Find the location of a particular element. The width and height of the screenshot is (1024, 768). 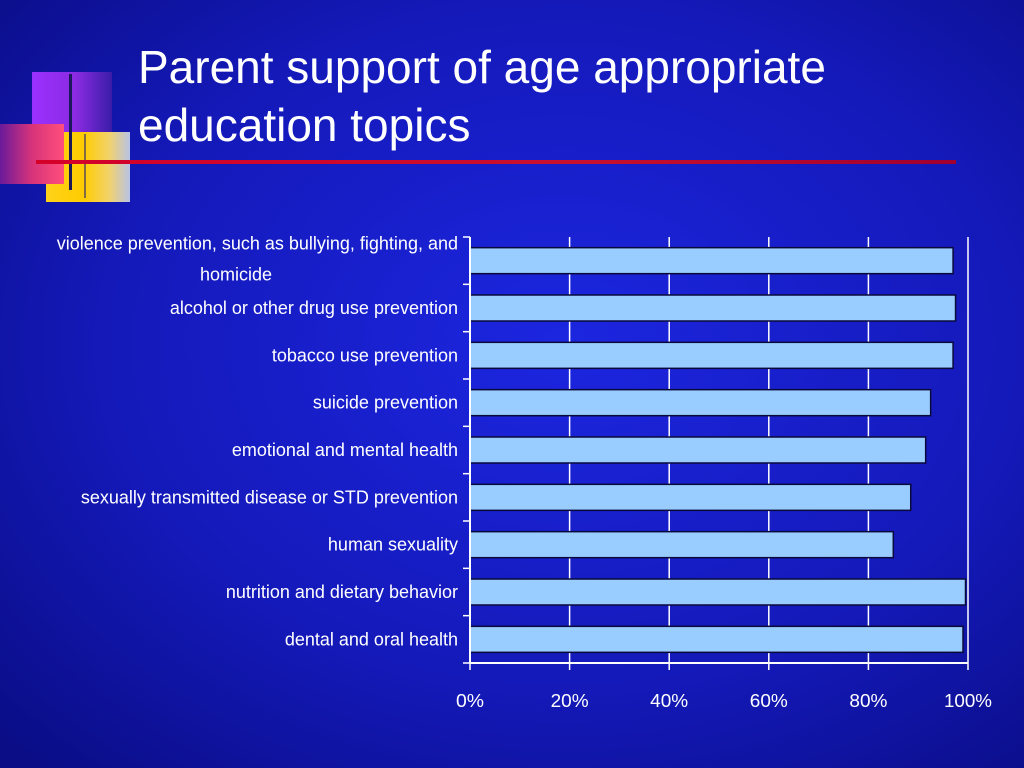

decorative-vertical-line is located at coordinates (70, 132).